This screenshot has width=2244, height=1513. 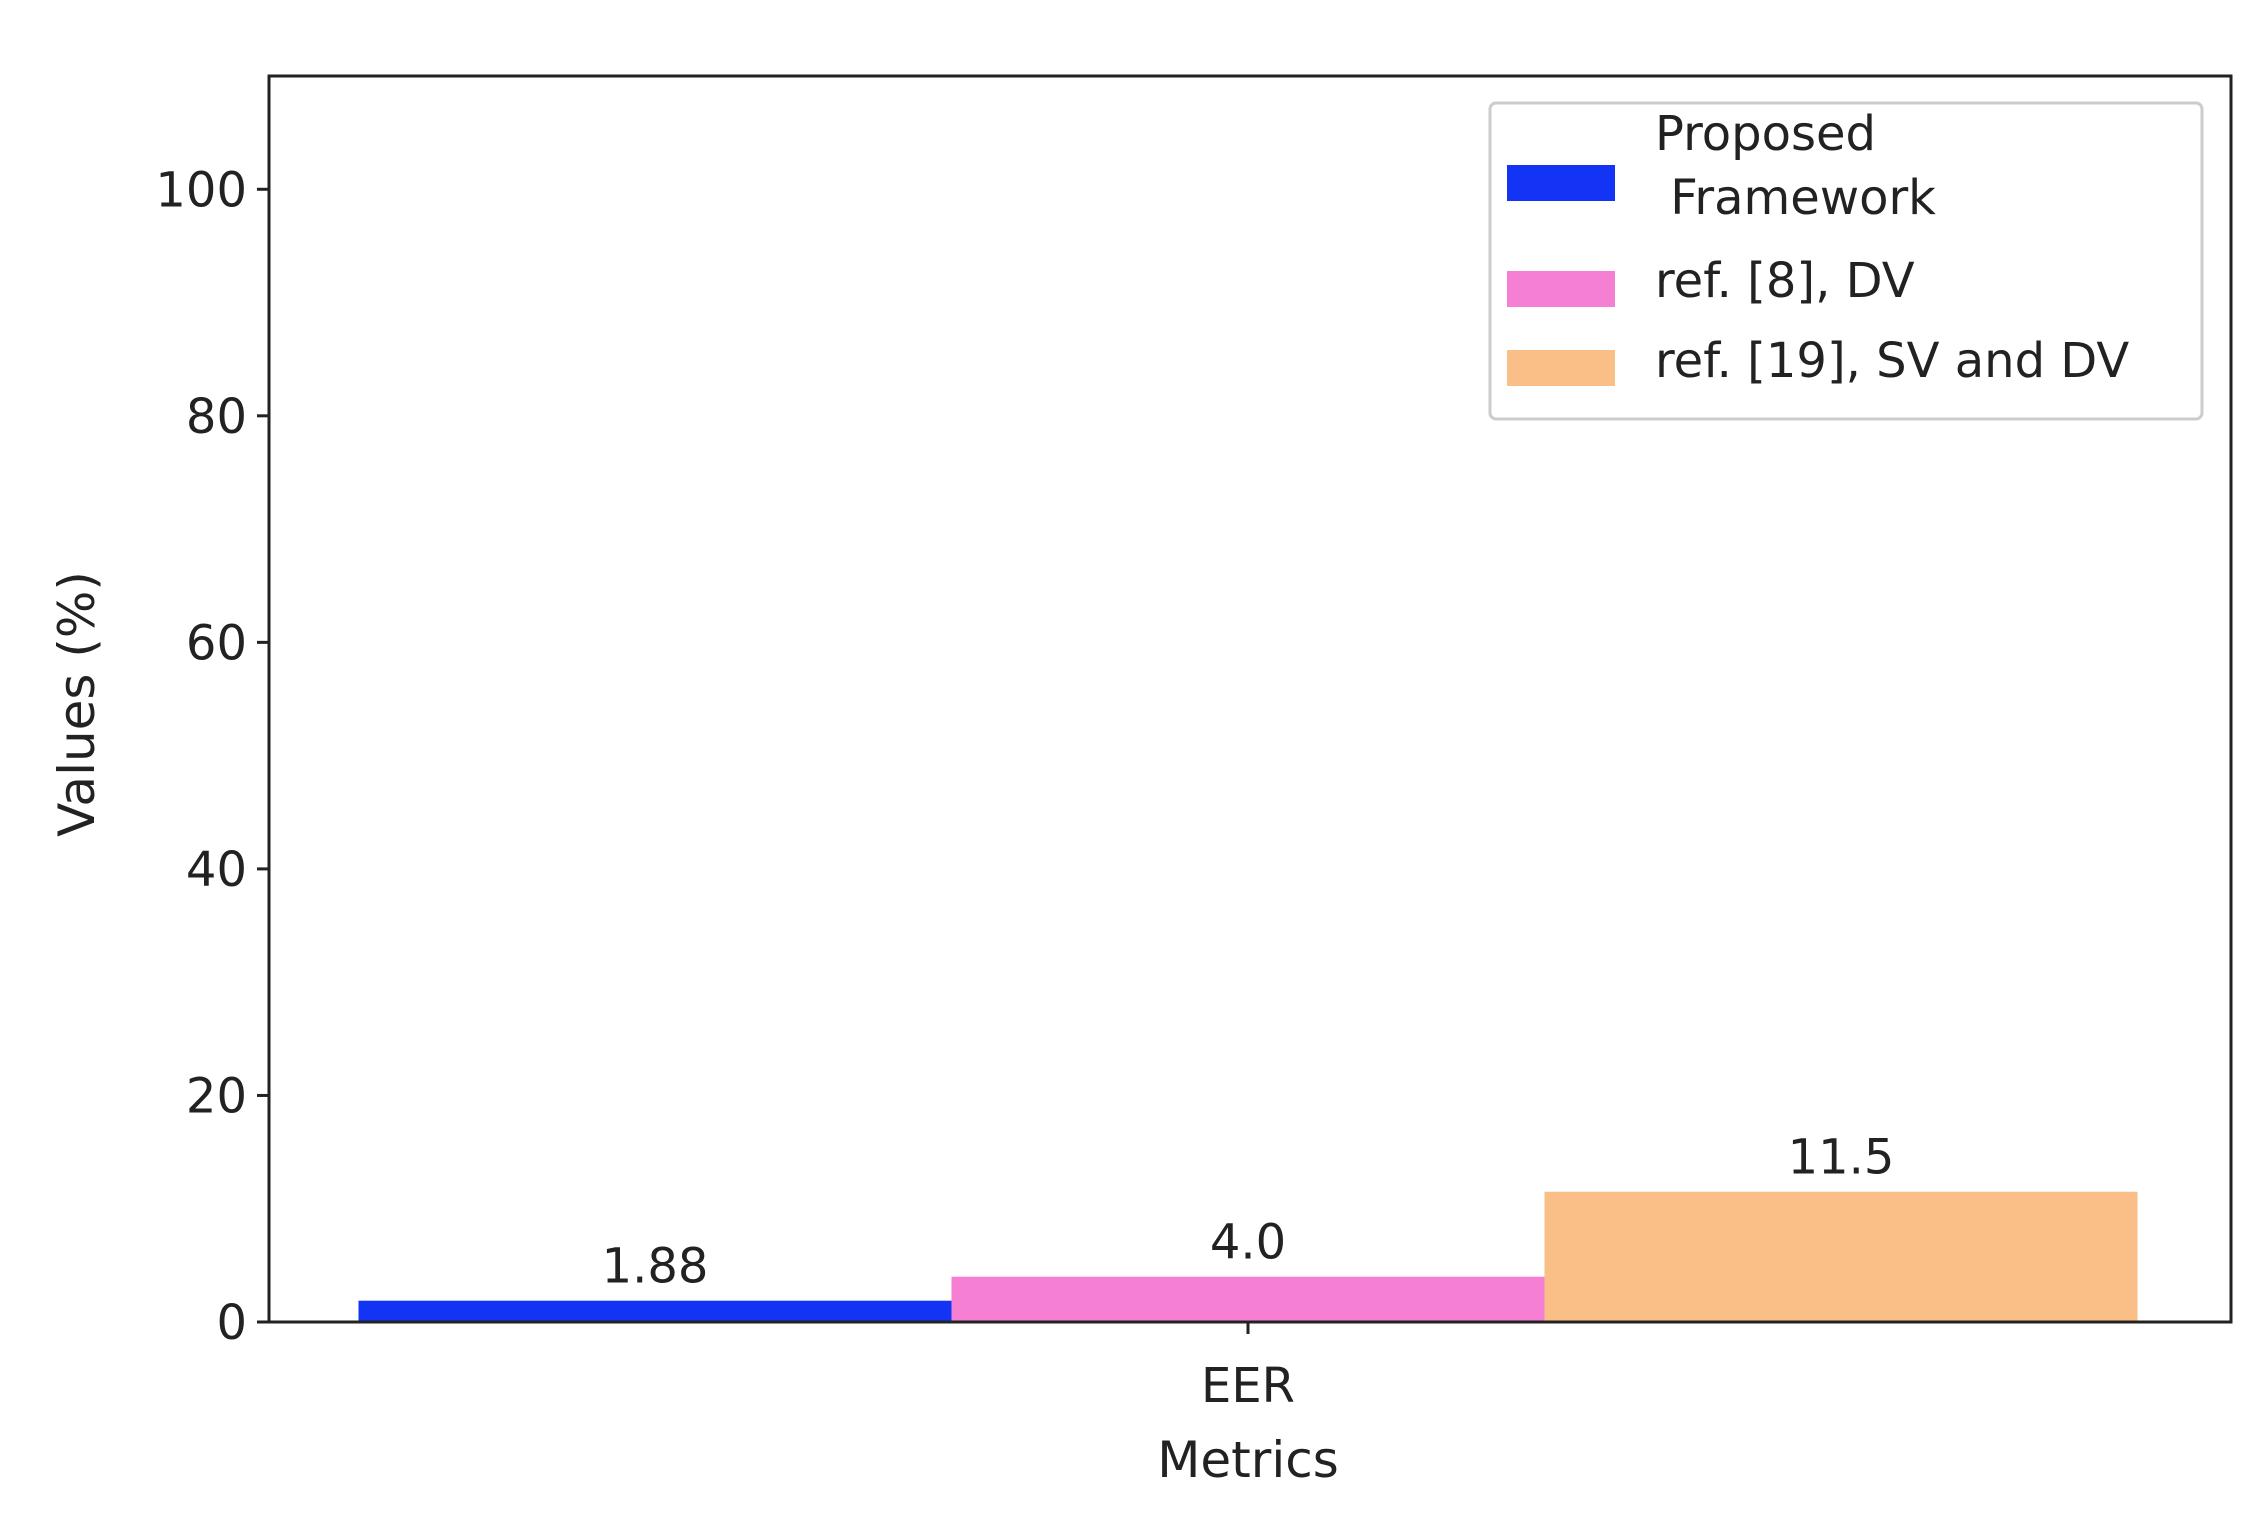 I want to click on bar-value-label: 11.5, so click(x=1841, y=1158).